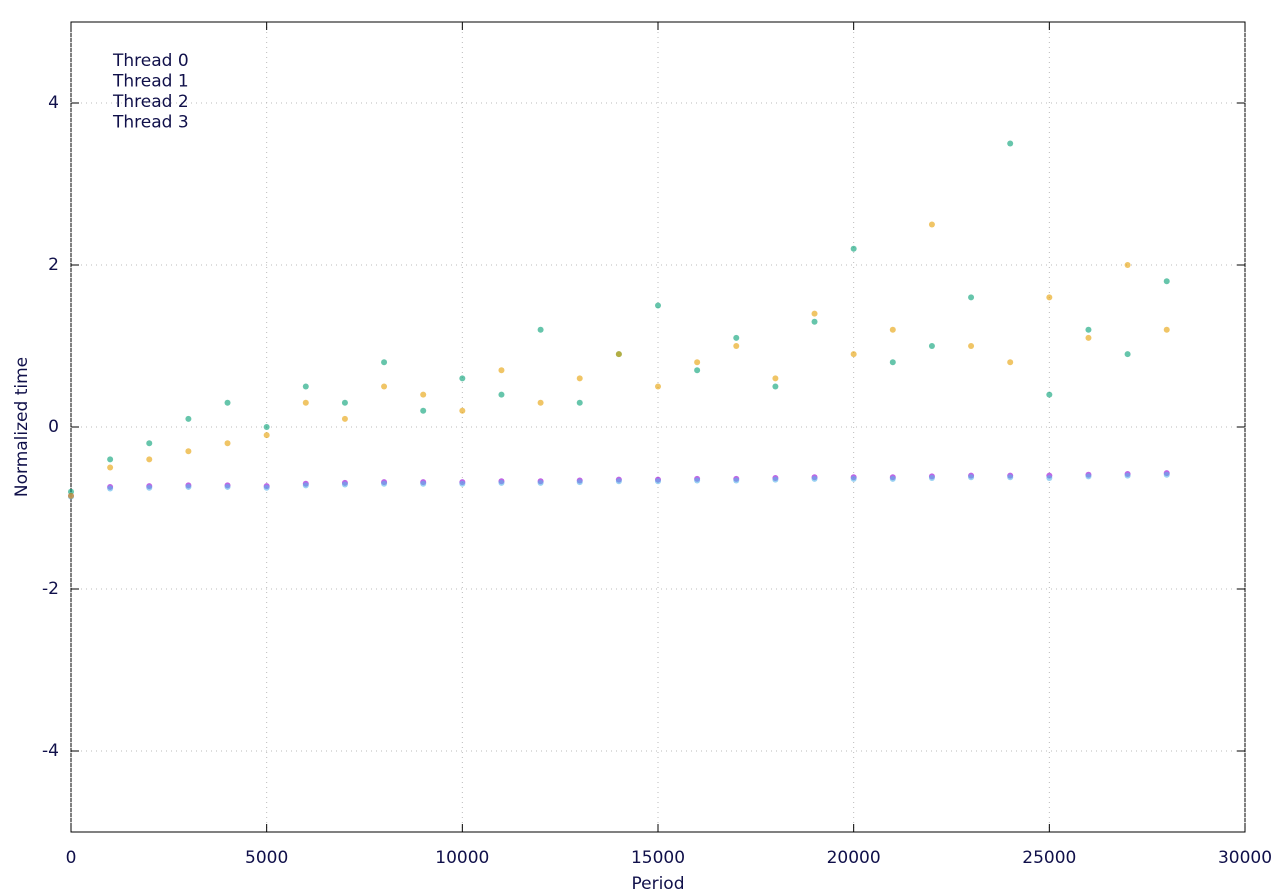 The image size is (1280, 896). Describe the element at coordinates (50, 751) in the screenshot. I see `y-tick-label: -4` at that location.